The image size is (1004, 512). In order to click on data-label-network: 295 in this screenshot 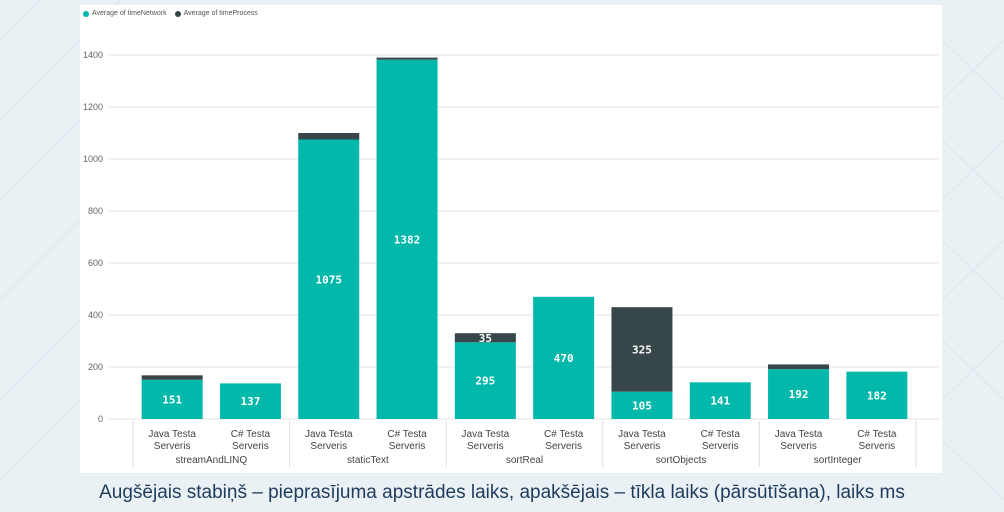, I will do `click(485, 381)`.